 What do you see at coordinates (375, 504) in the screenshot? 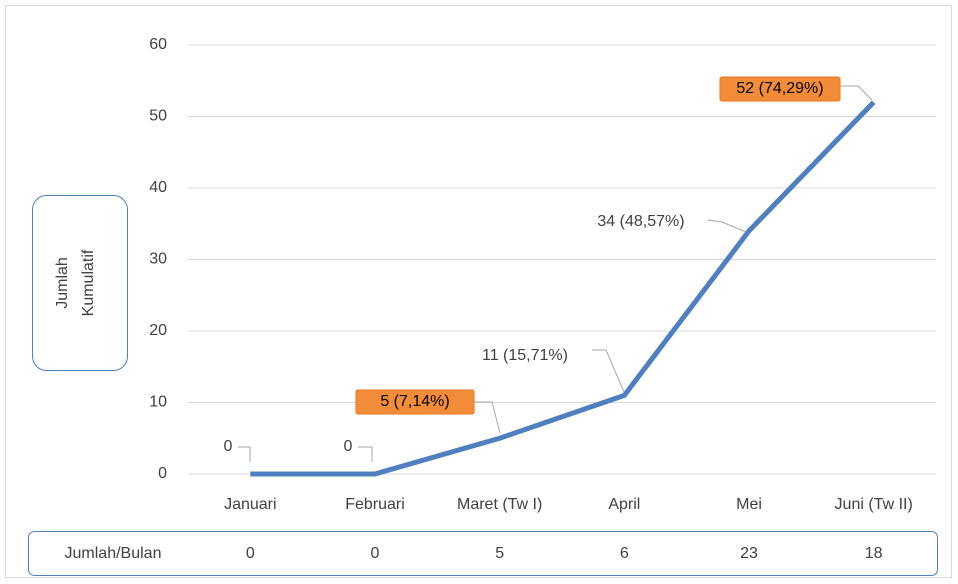
I see `x-tick-label: Februari` at bounding box center [375, 504].